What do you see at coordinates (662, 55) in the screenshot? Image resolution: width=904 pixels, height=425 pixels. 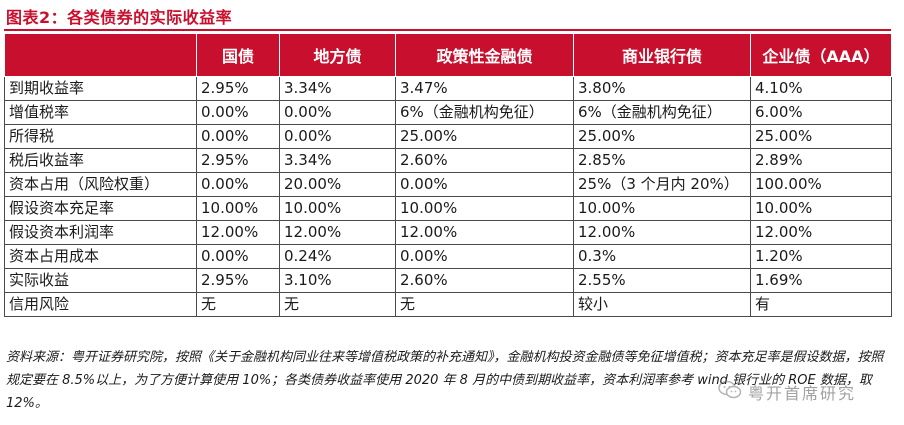 I see `header-cell-commercial-bank: 商业银行债` at bounding box center [662, 55].